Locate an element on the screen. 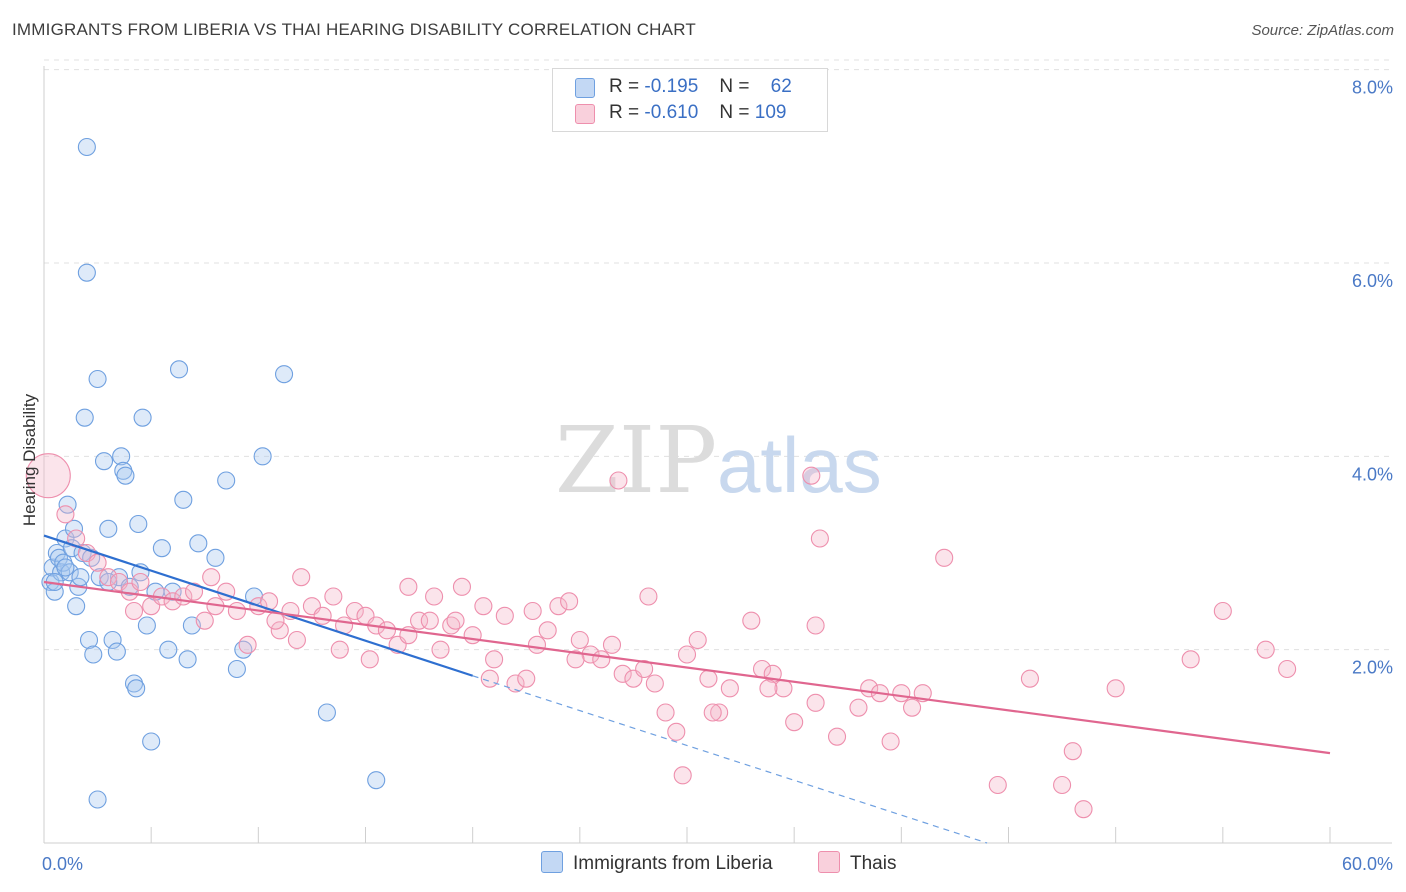 This screenshot has height=892, width=1406. y-axis-title: Hearing Disability is located at coordinates (29, 459).